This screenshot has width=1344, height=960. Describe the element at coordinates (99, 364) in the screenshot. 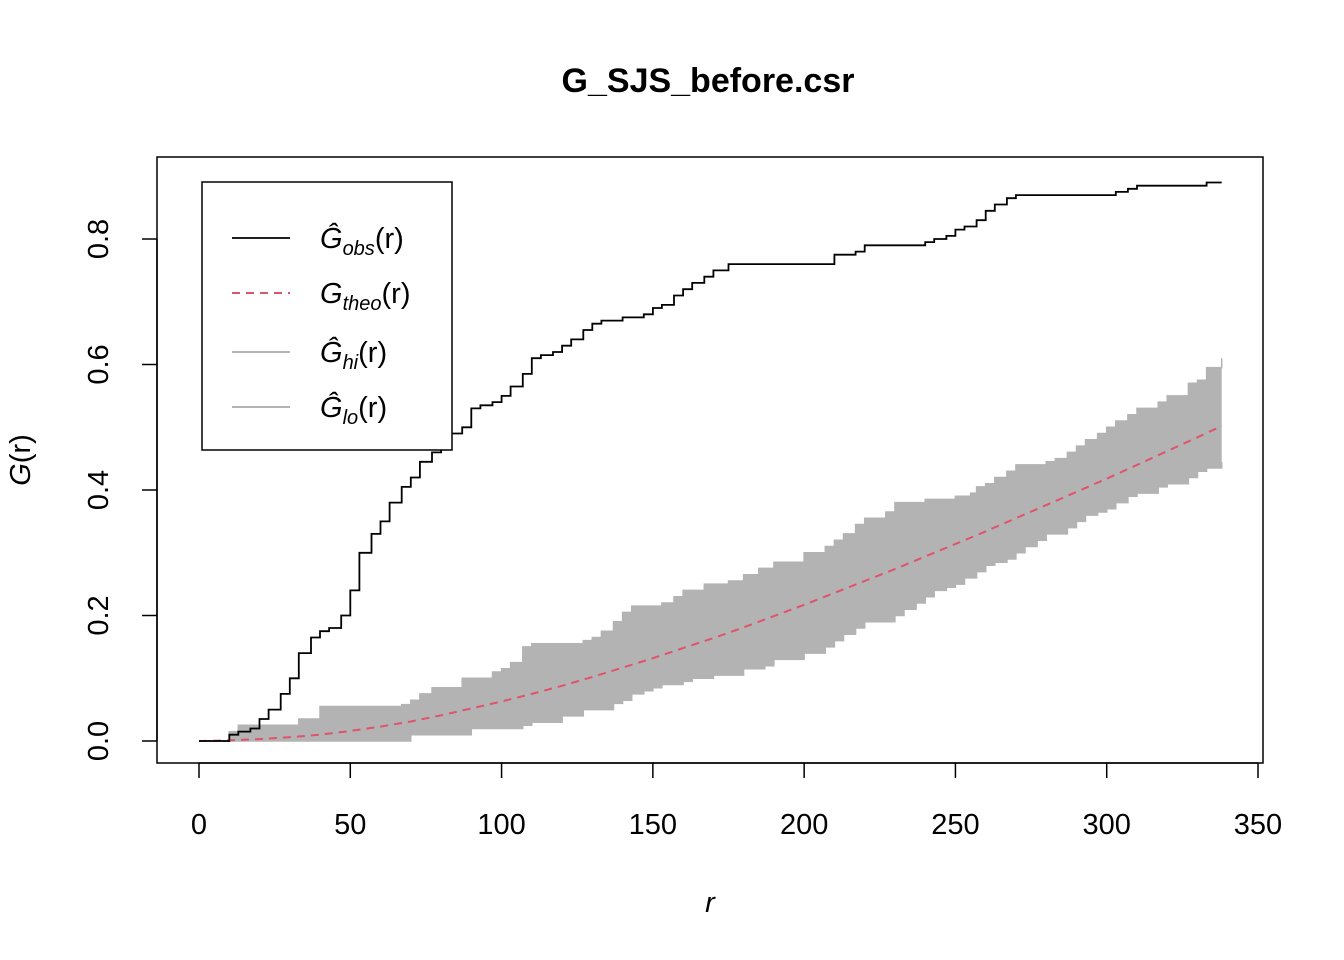

I see `y-tick-label: 0.6` at that location.